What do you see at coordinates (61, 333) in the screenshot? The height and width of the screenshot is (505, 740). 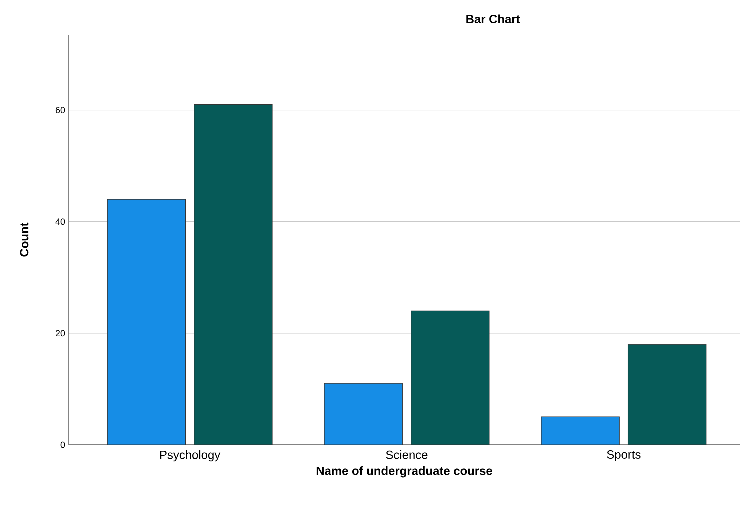 I see `y-tick-label: 20` at bounding box center [61, 333].